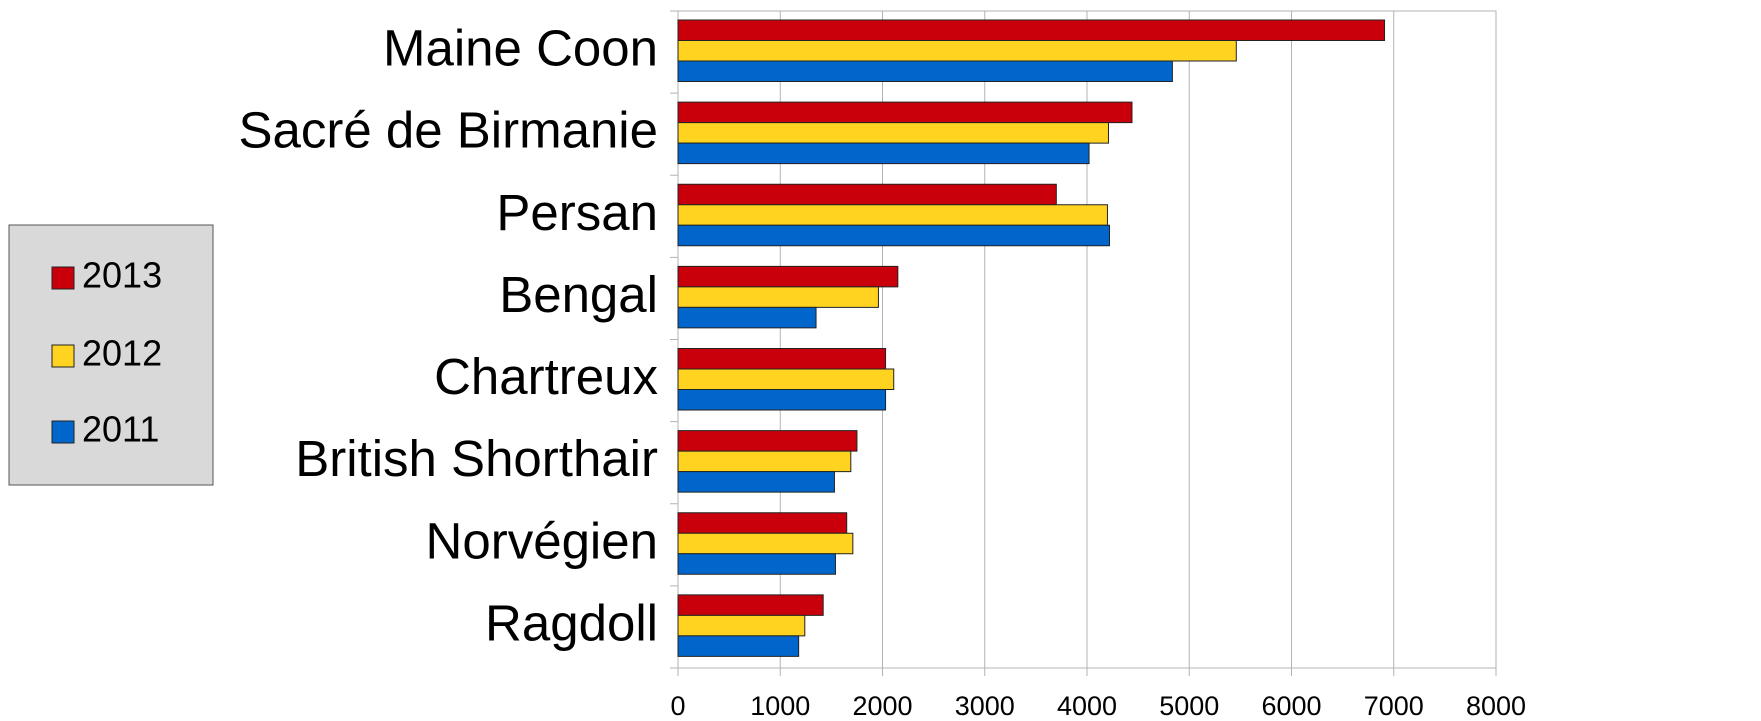  What do you see at coordinates (578, 294) in the screenshot?
I see `y-tick-label: Bengal` at bounding box center [578, 294].